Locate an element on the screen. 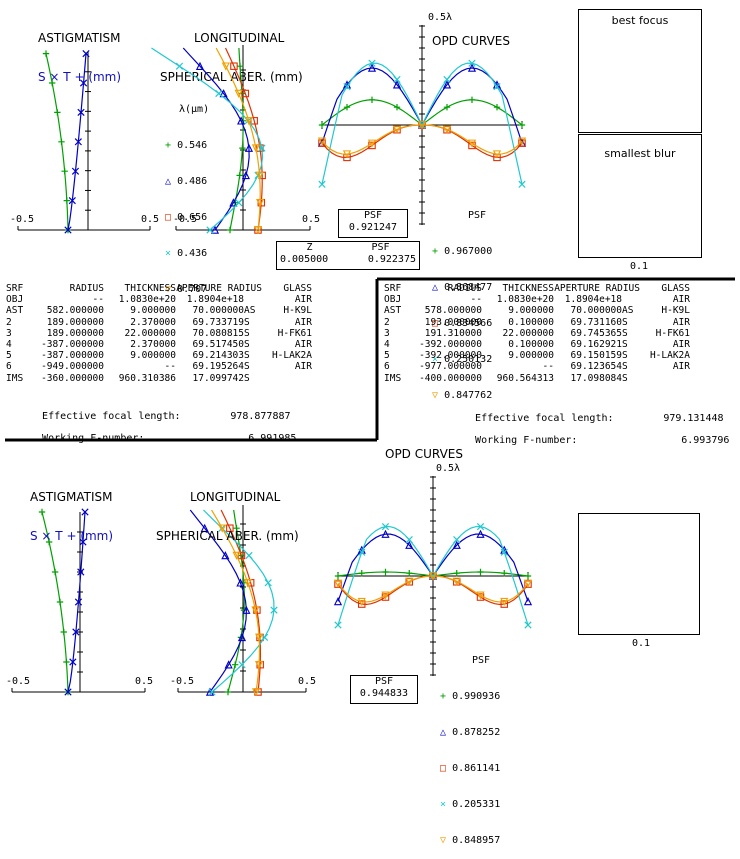 The width and height of the screenshot is (740, 859). table-cell: 69.123654 is located at coordinates (596, 367).